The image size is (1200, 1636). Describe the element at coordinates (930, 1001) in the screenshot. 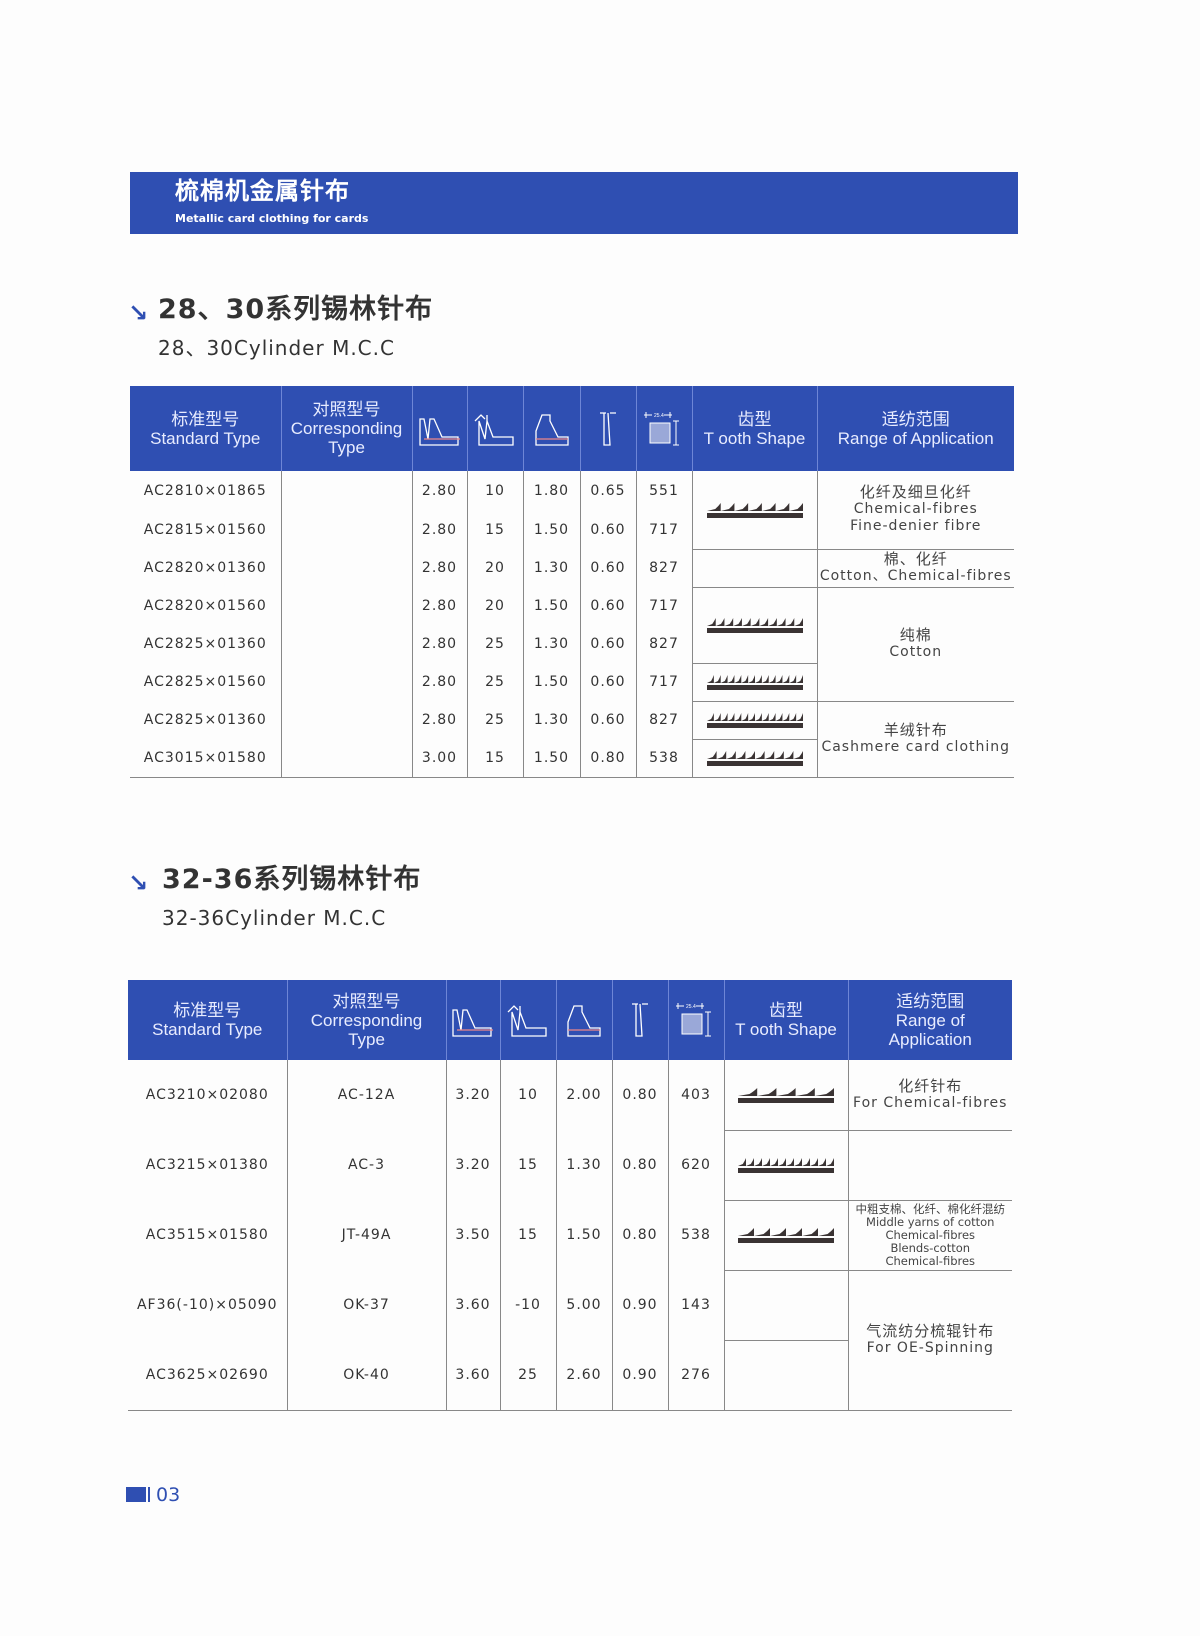

I see `label-text: 适纺范围` at that location.